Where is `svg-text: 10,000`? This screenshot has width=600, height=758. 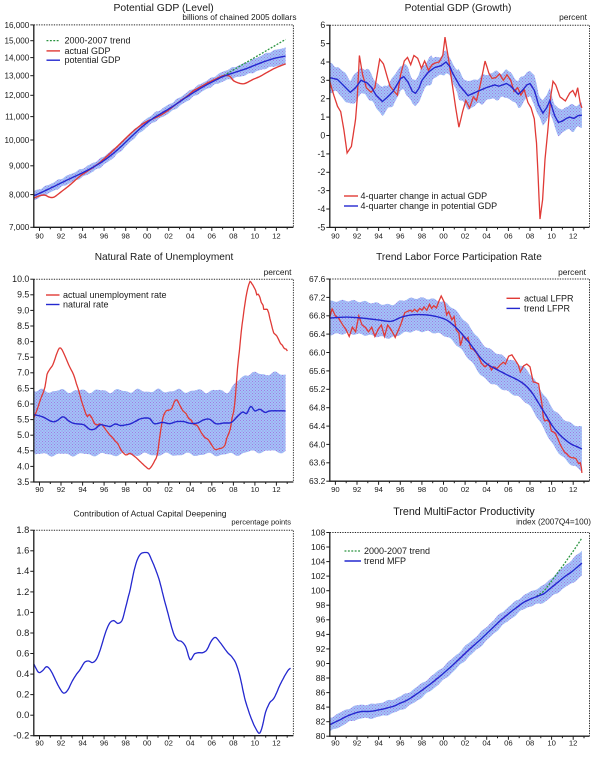
svg-text: 10,000 is located at coordinates (17, 140).